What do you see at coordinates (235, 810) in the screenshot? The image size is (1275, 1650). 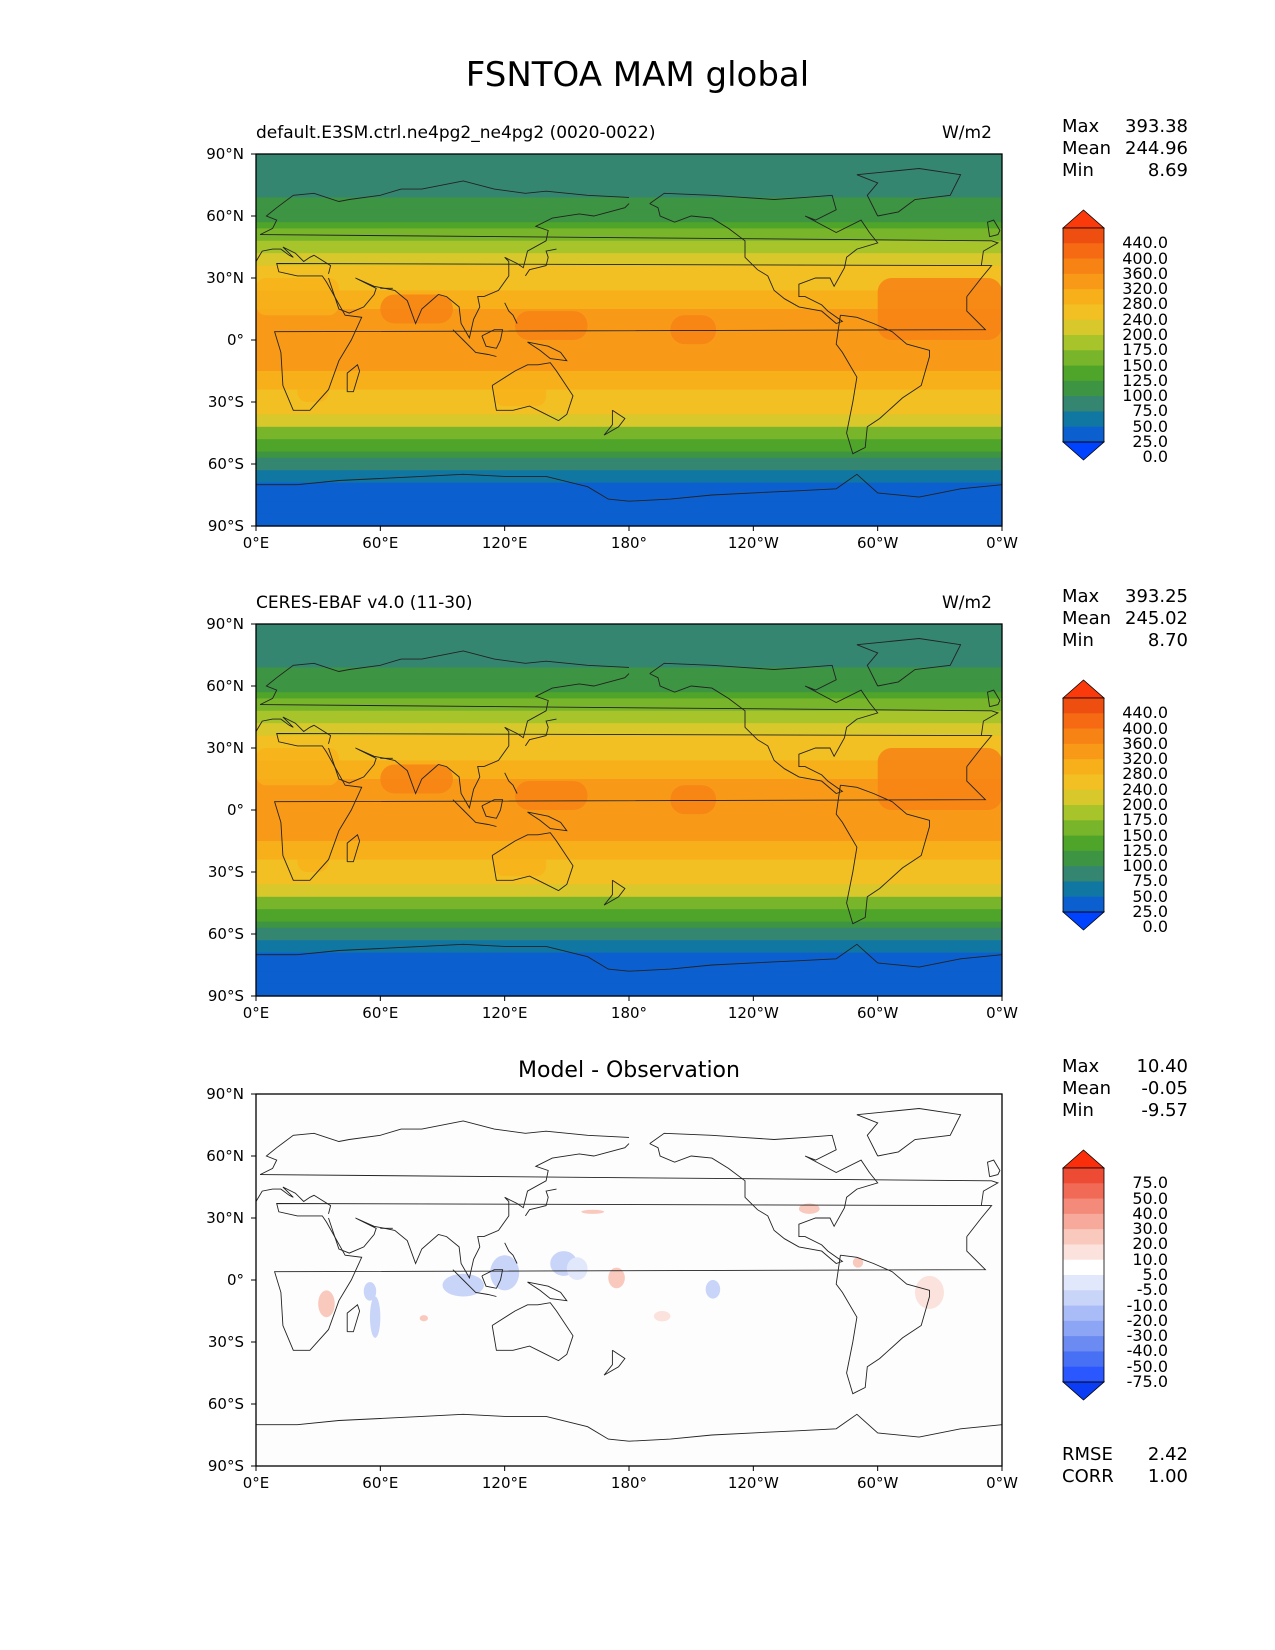 I see `y-tick-label: 0°` at bounding box center [235, 810].